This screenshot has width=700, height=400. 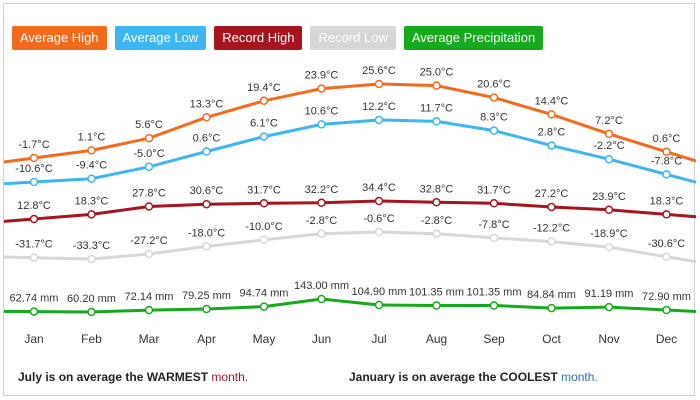 I want to click on average-precipitation-point-nov, so click(x=609, y=307).